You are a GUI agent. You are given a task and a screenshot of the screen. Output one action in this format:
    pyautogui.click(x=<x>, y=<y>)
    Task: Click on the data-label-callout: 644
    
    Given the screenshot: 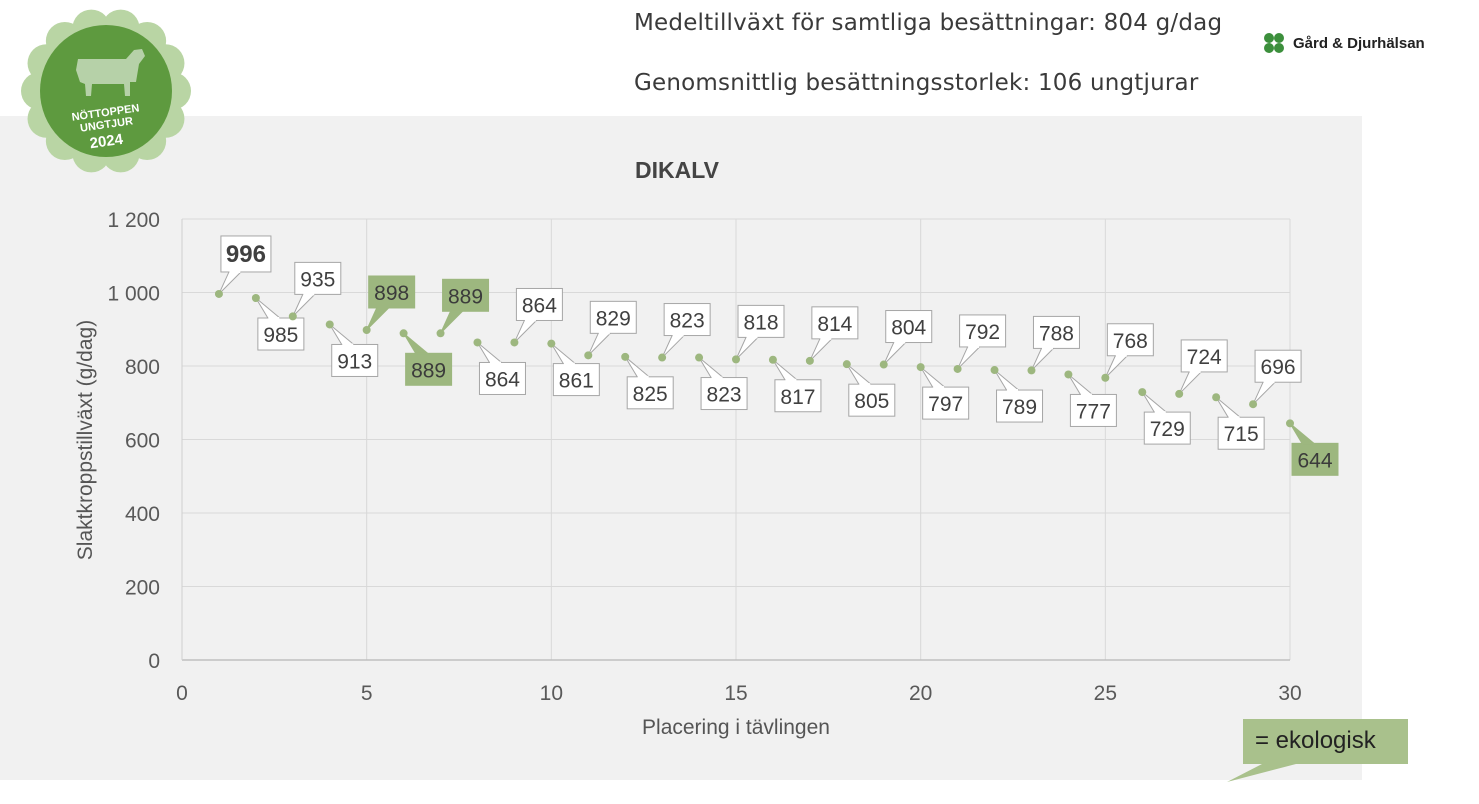 What is the action you would take?
    pyautogui.click(x=1314, y=449)
    